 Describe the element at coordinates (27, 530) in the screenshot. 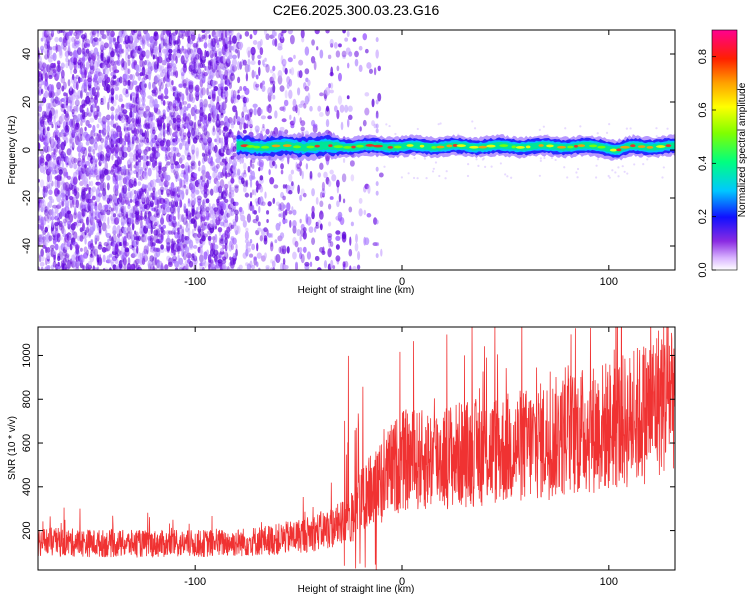

I see `y-tick-label: 200` at that location.